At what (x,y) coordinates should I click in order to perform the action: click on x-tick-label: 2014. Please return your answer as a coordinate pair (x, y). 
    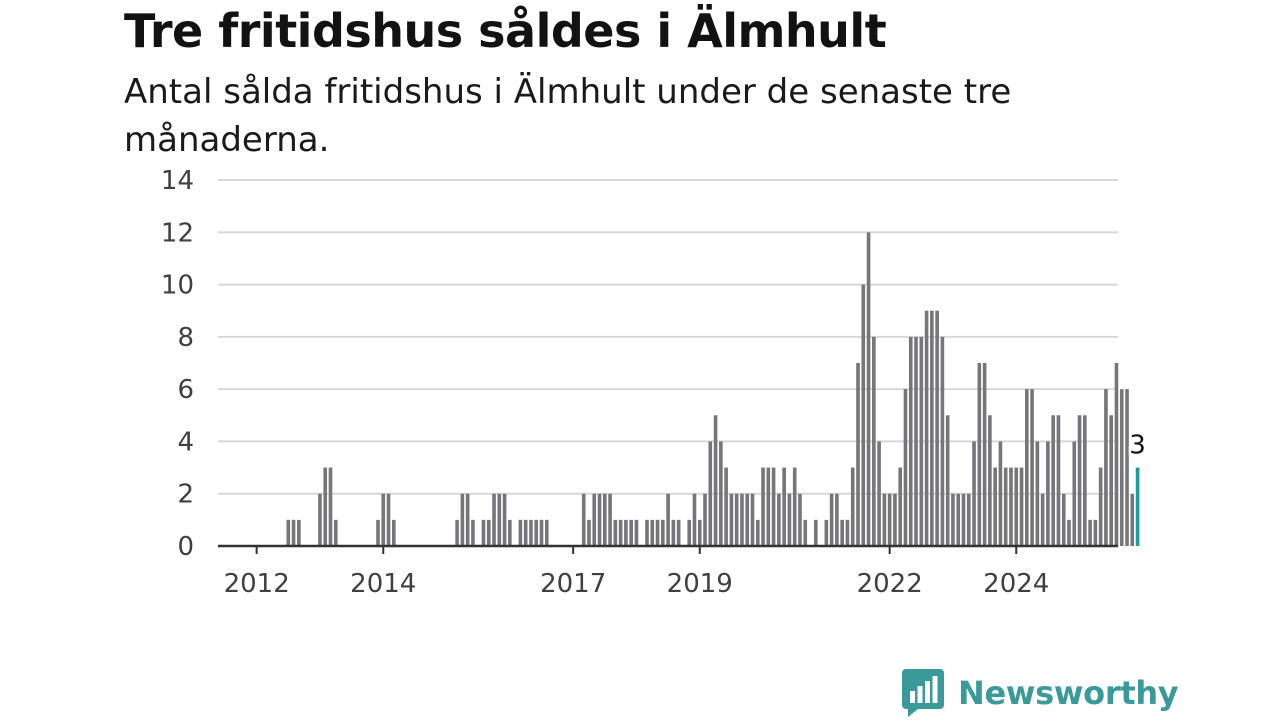
    Looking at the image, I should click on (383, 584).